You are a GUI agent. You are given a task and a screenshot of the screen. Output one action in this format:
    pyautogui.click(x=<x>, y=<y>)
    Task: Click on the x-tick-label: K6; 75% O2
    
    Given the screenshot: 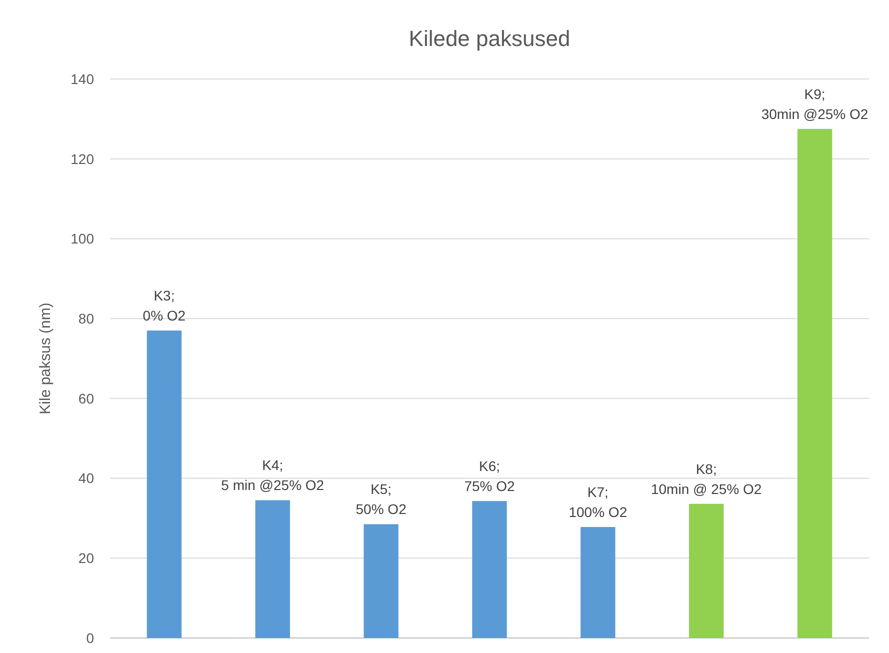 What is the action you would take?
    pyautogui.click(x=490, y=476)
    